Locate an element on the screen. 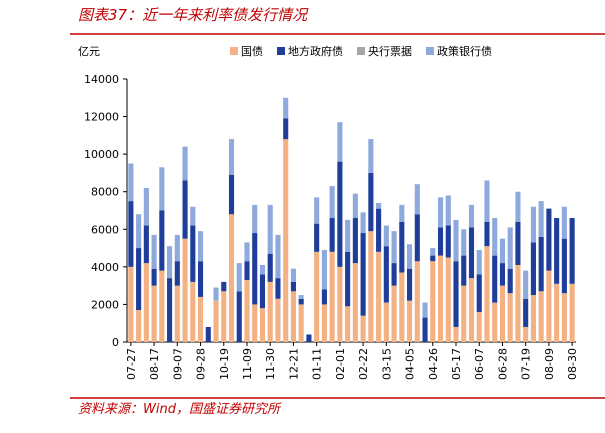 The image size is (605, 433). x-tick-label: 11-09 is located at coordinates (247, 364).